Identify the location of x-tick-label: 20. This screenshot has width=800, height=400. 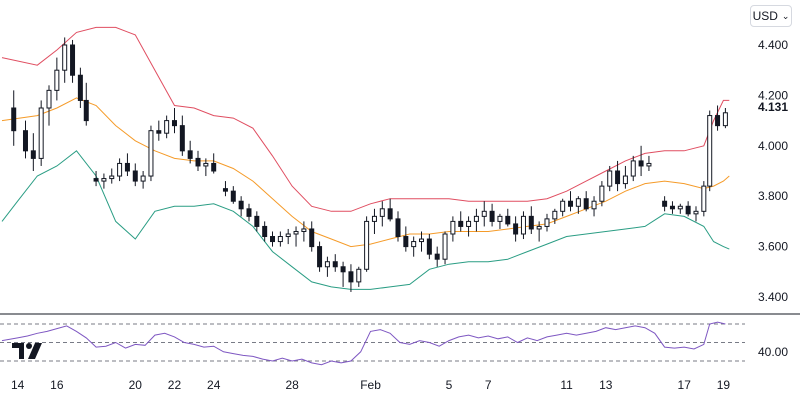
(136, 385).